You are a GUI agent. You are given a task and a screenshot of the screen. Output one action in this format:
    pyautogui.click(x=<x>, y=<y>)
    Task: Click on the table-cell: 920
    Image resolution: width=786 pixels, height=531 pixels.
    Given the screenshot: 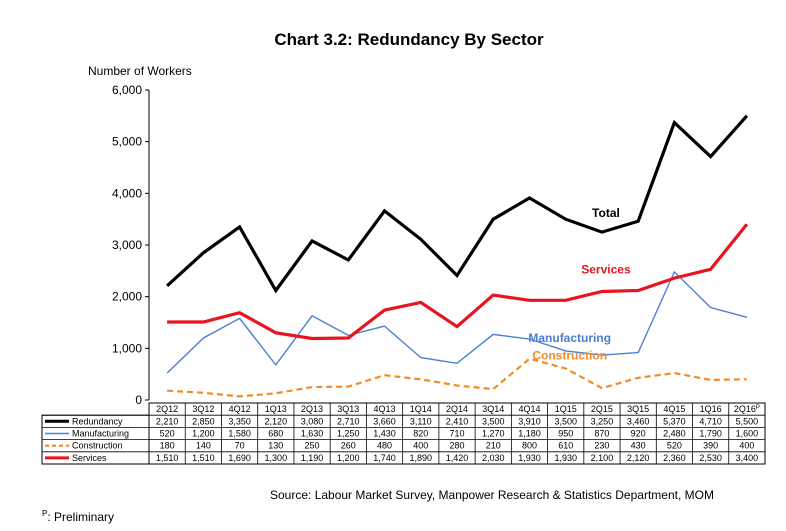 What is the action you would take?
    pyautogui.click(x=638, y=434)
    